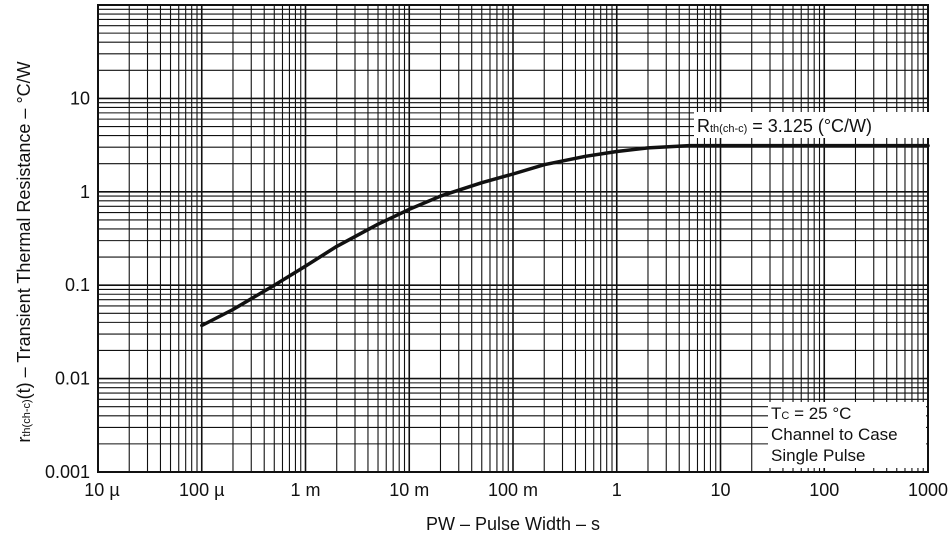  Describe the element at coordinates (720, 490) in the screenshot. I see `x-tick-label: 10` at that location.